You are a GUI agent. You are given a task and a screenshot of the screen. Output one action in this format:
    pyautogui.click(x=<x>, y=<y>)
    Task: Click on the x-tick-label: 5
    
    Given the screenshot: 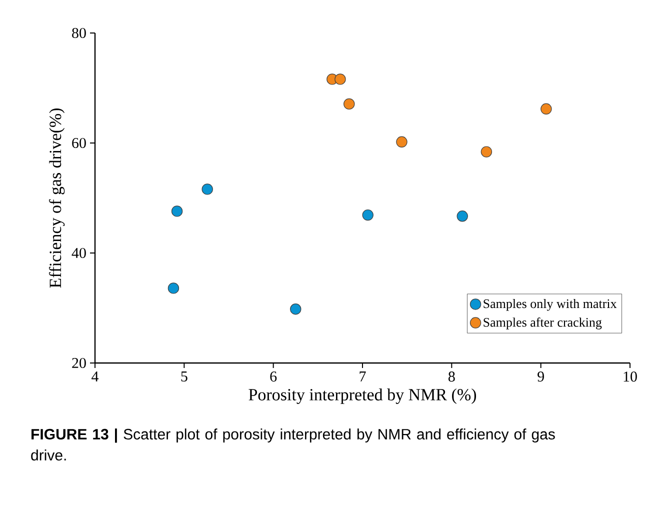 What is the action you would take?
    pyautogui.click(x=184, y=377)
    